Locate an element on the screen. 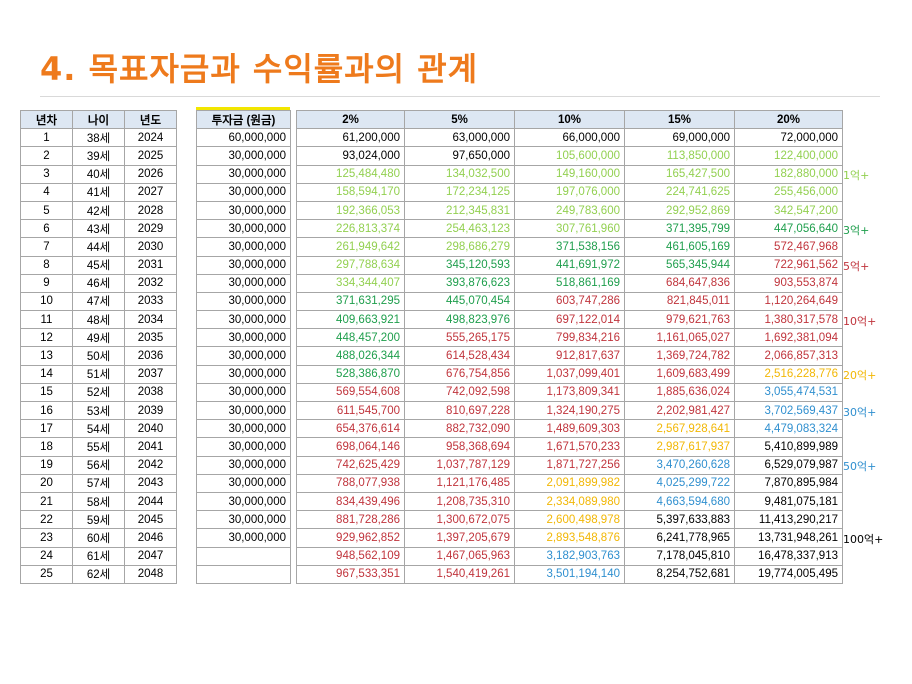 Image resolution: width=912 pixels, height=684 pixels. return-cell: 698,064,146 is located at coordinates (350, 447).